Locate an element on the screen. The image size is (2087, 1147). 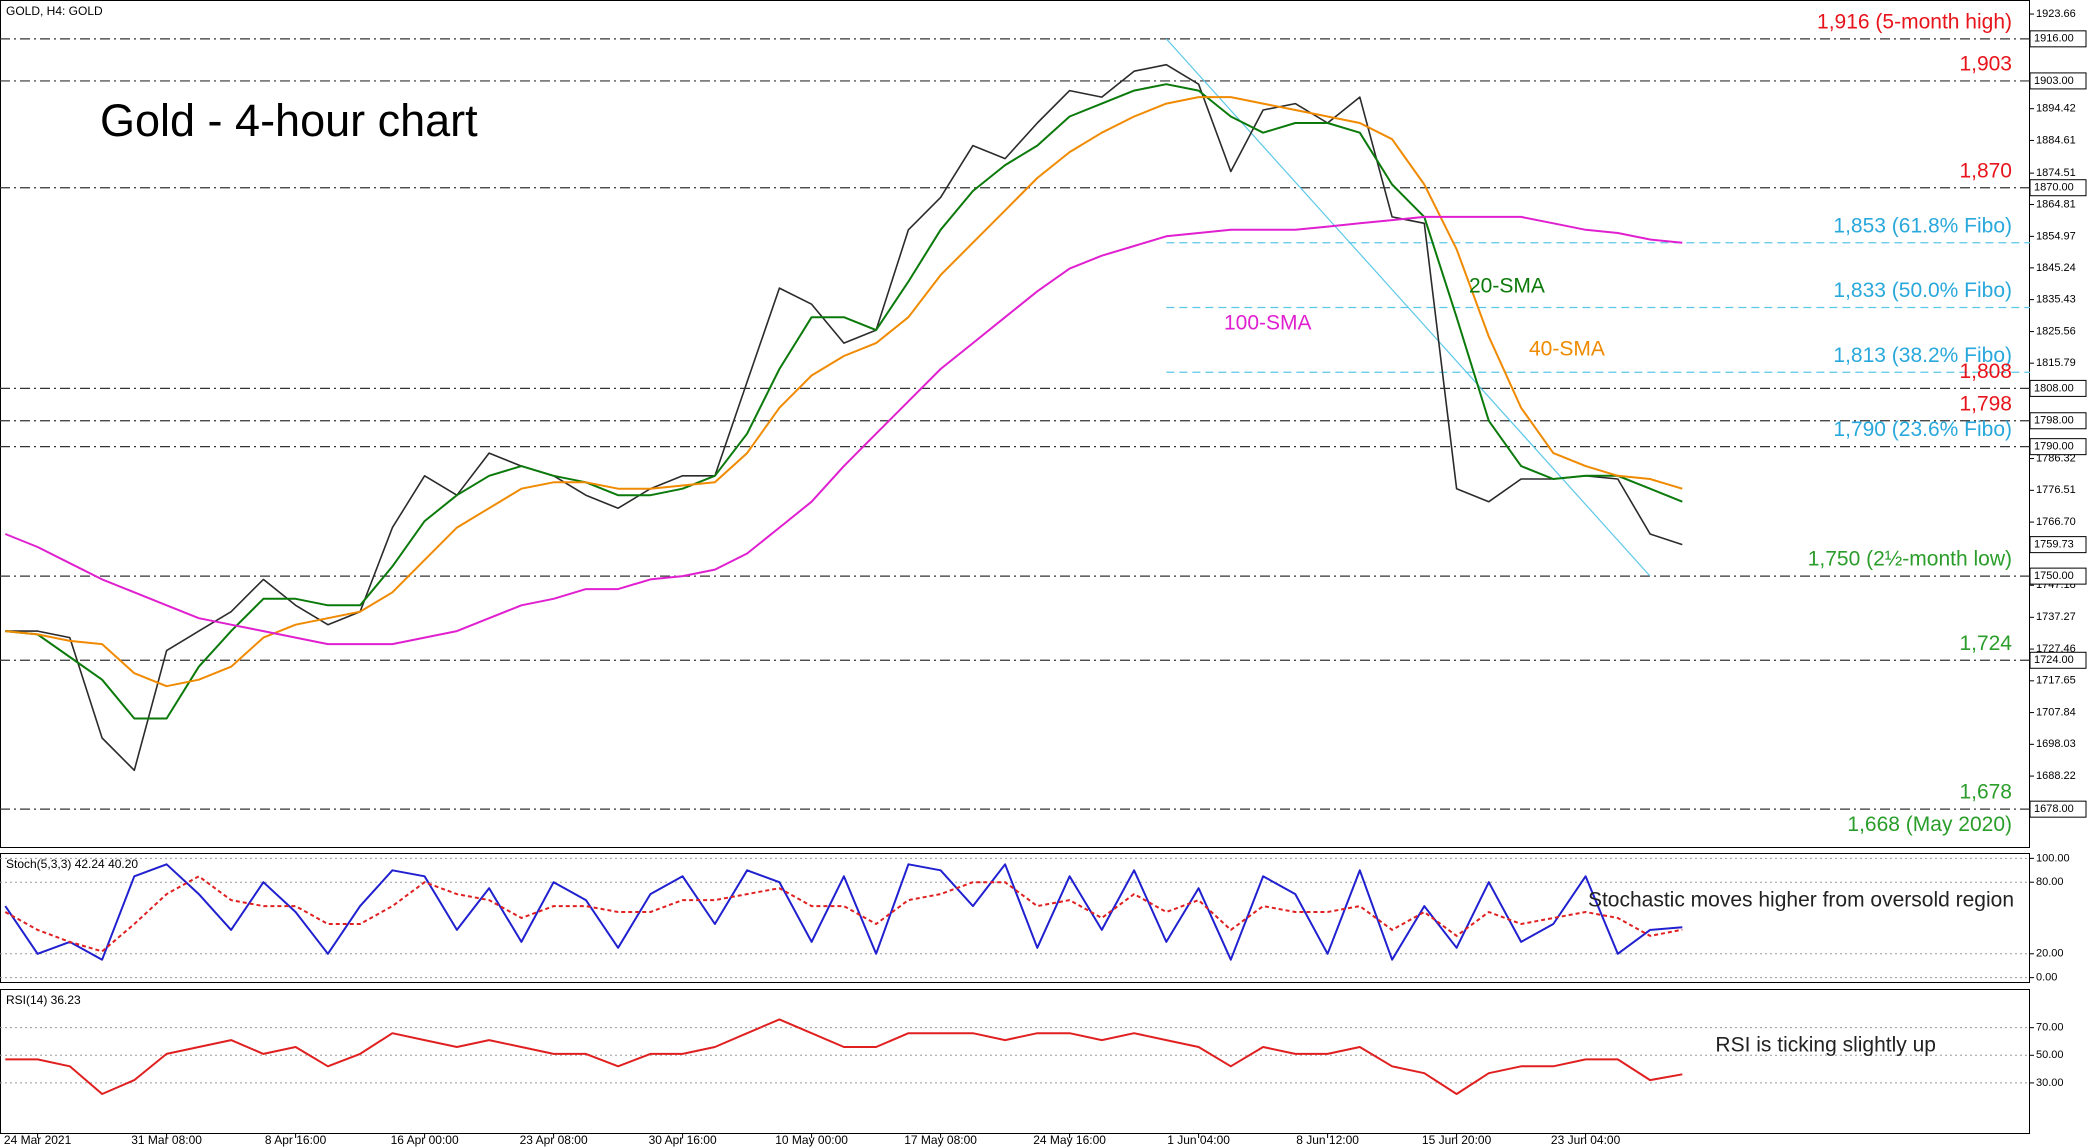
level-label: 1,808 is located at coordinates (1985, 371).